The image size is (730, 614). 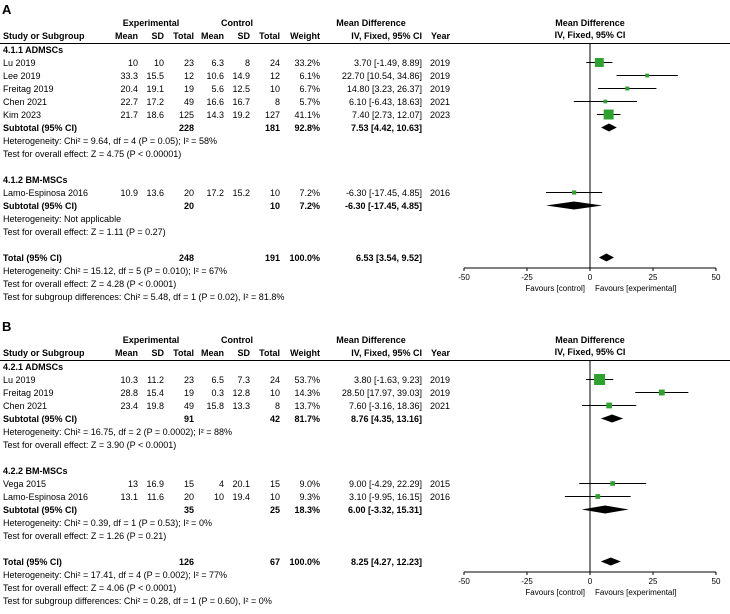 I want to click on estimate-cell: 8.25 [4.27, 12.23], so click(x=386, y=562).